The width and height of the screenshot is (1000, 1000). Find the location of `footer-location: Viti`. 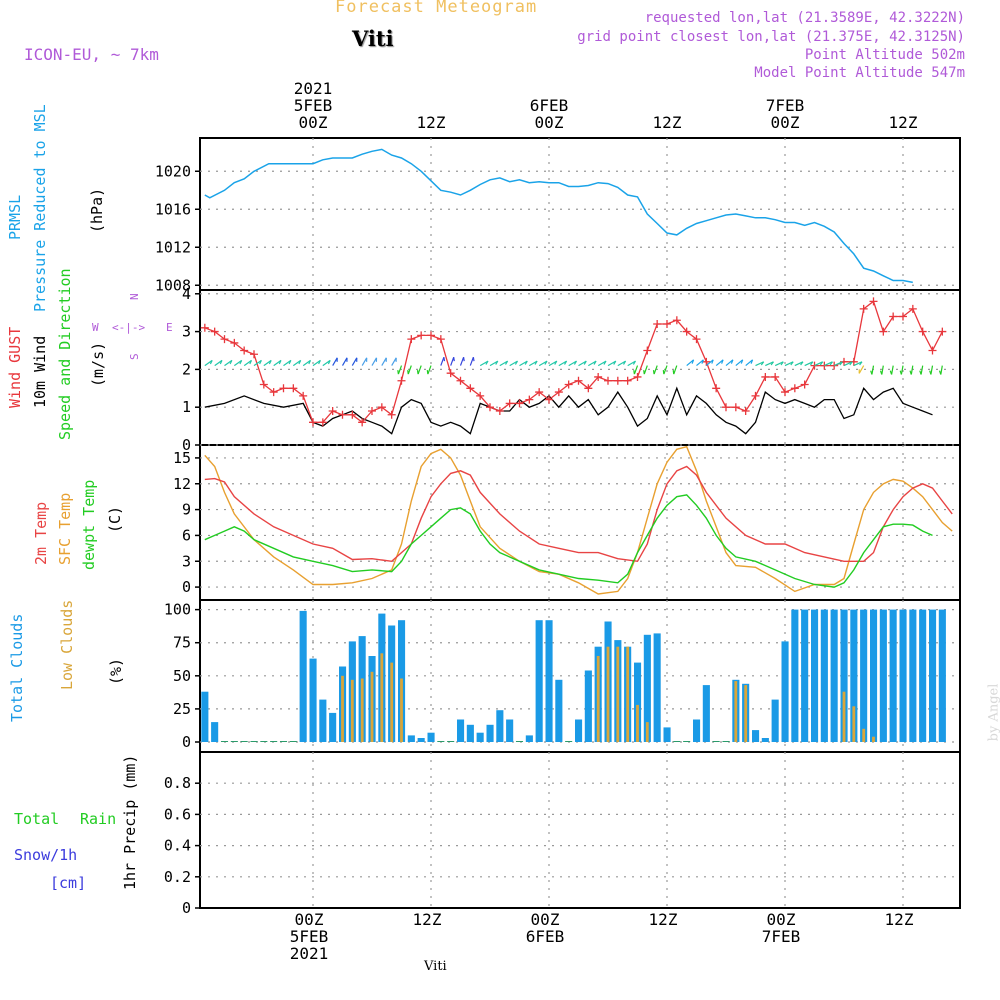

footer-location: Viti is located at coordinates (435, 966).